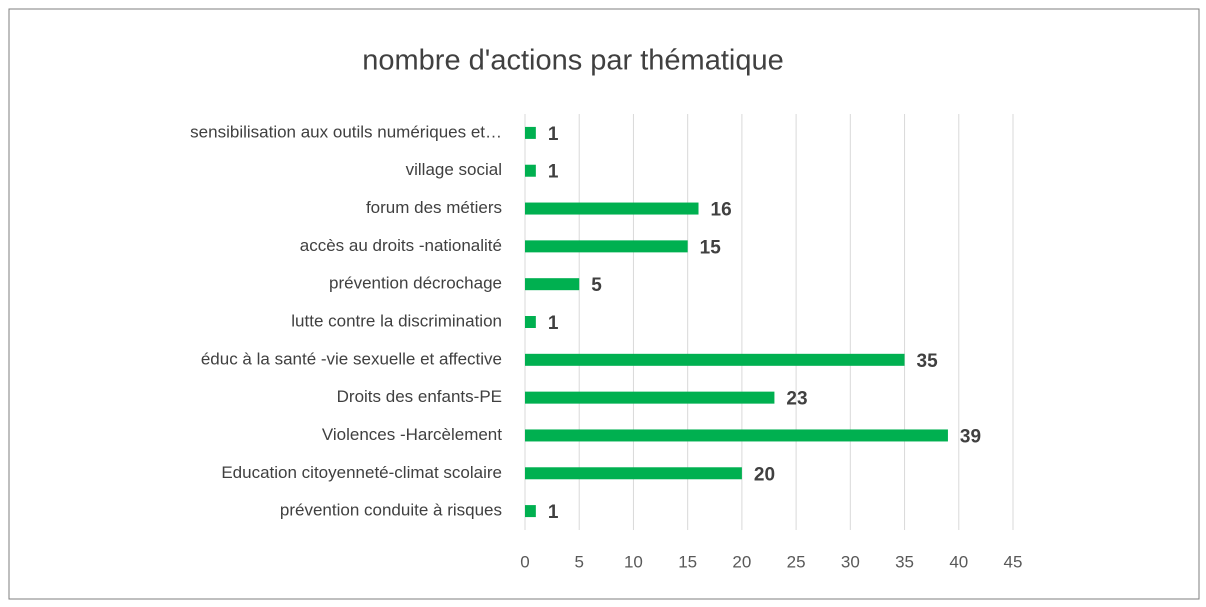 The height and width of the screenshot is (607, 1206). What do you see at coordinates (687, 561) in the screenshot?
I see `x-tick-label: 15` at bounding box center [687, 561].